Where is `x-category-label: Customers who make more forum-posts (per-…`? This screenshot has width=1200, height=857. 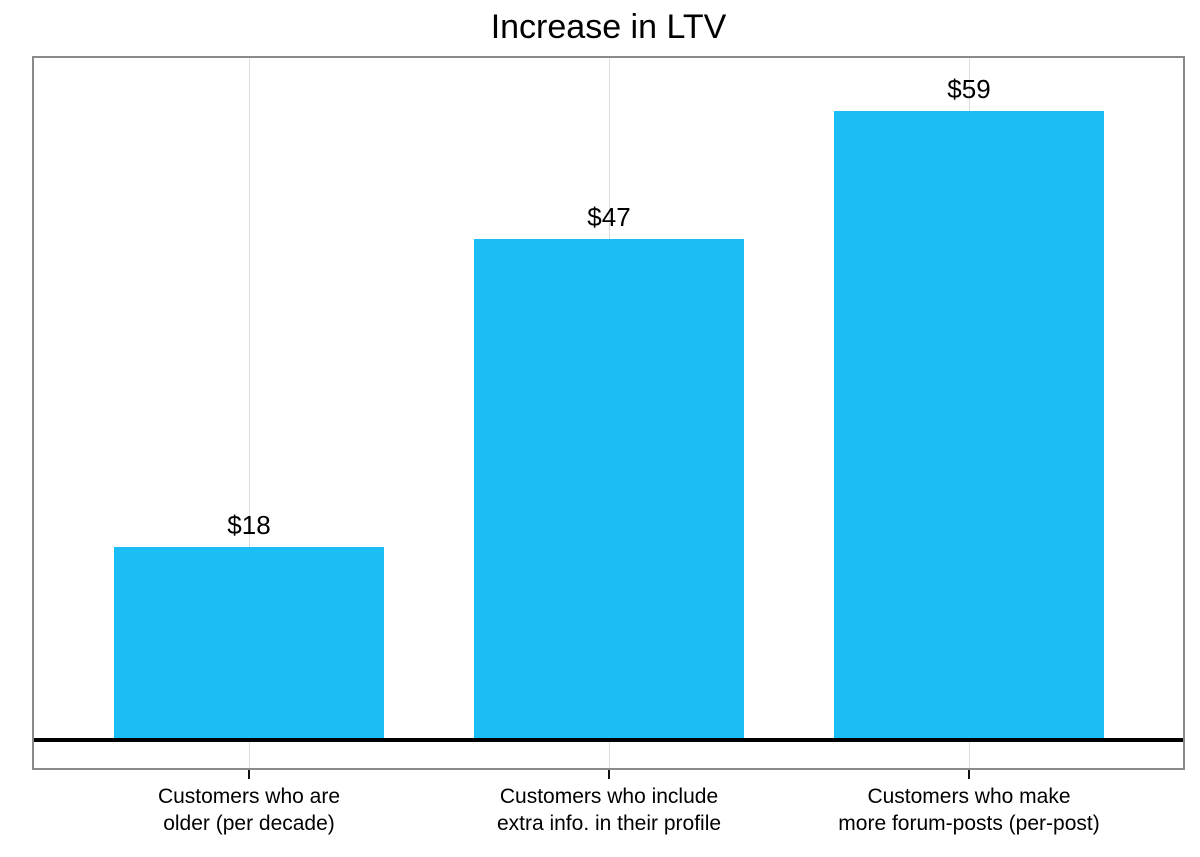
x-category-label: Customers who make more forum-posts (per-… is located at coordinates (969, 810).